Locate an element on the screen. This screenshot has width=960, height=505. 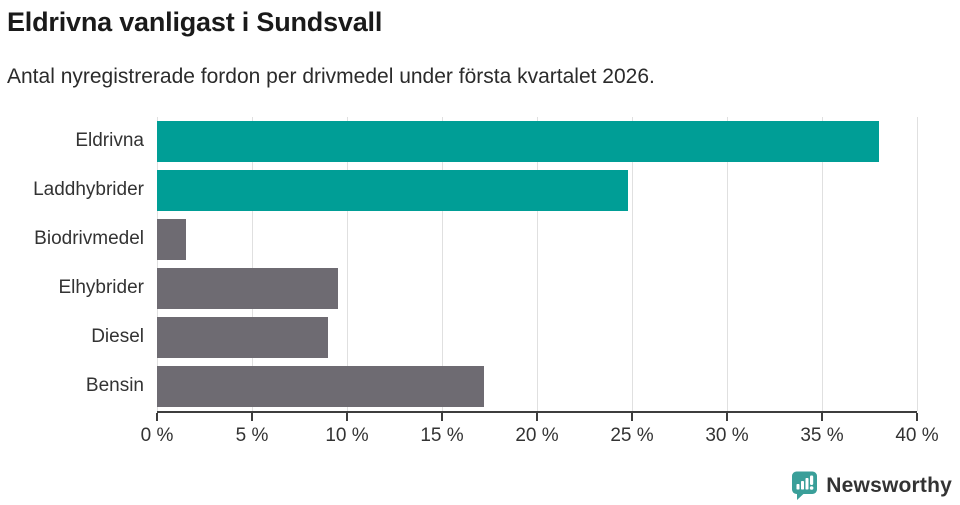
category-label-bensin: Bensin is located at coordinates (114, 386).